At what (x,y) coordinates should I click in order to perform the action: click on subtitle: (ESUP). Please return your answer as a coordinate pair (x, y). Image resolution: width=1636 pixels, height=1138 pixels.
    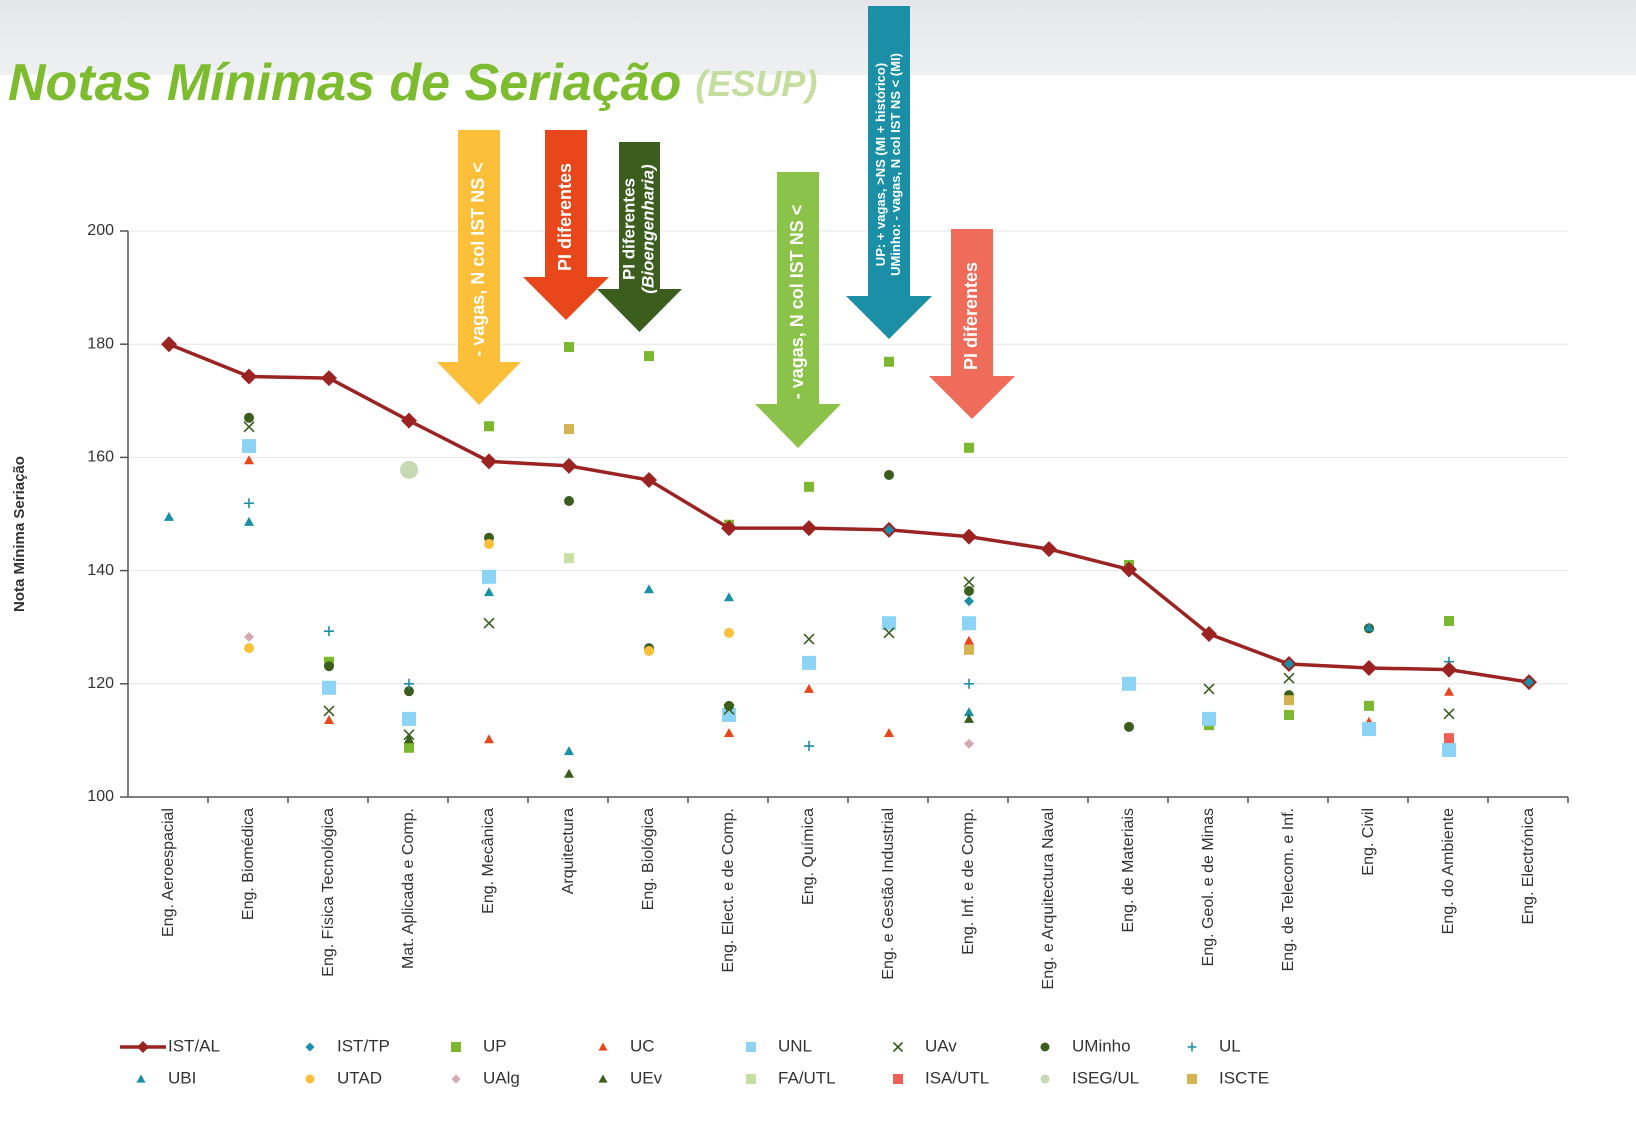
    Looking at the image, I should click on (756, 83).